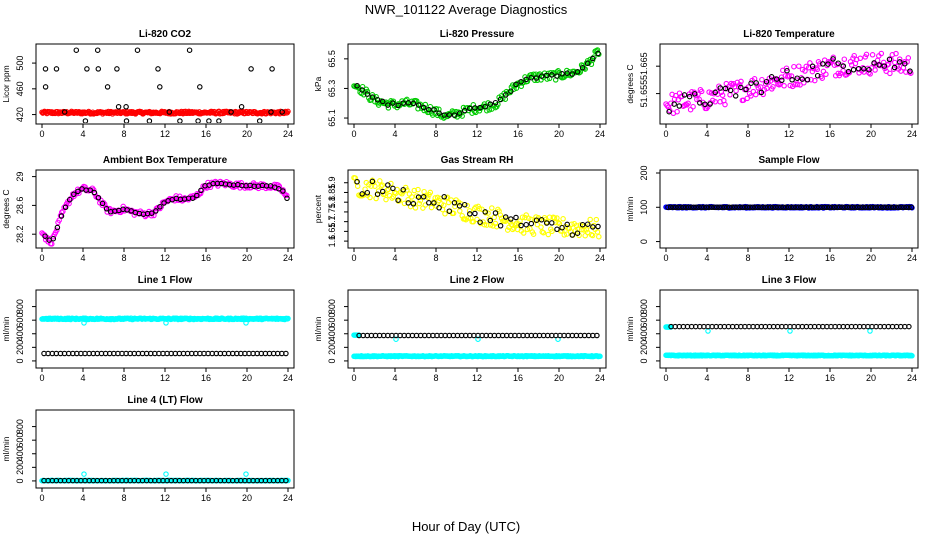 The height and width of the screenshot is (540, 936). Describe the element at coordinates (477, 346) in the screenshot. I see `data-points` at that location.